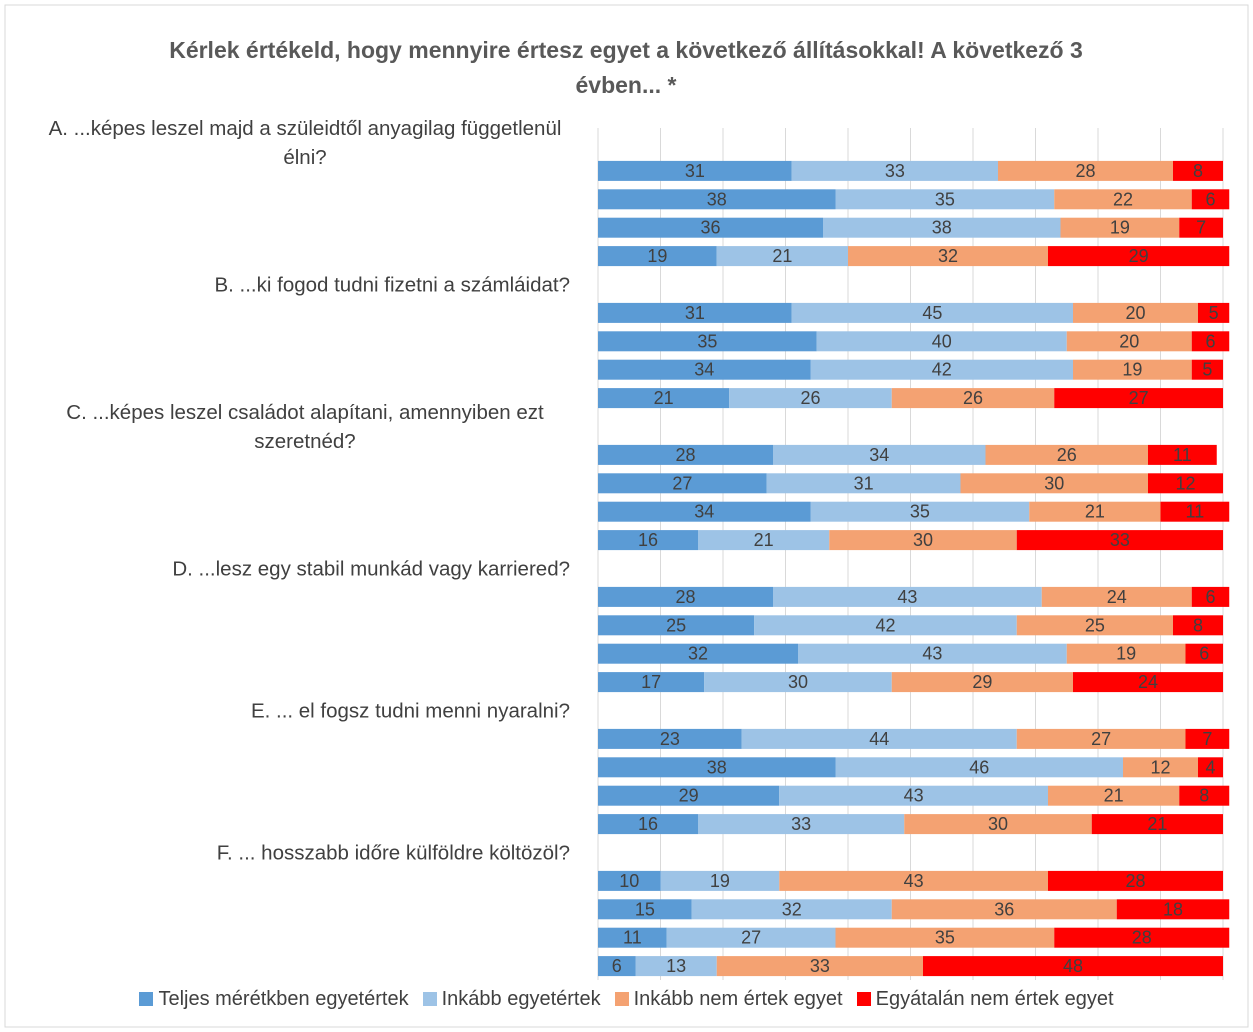 The image size is (1253, 1032). What do you see at coordinates (923, 540) in the screenshot?
I see `data-label: 30` at bounding box center [923, 540].